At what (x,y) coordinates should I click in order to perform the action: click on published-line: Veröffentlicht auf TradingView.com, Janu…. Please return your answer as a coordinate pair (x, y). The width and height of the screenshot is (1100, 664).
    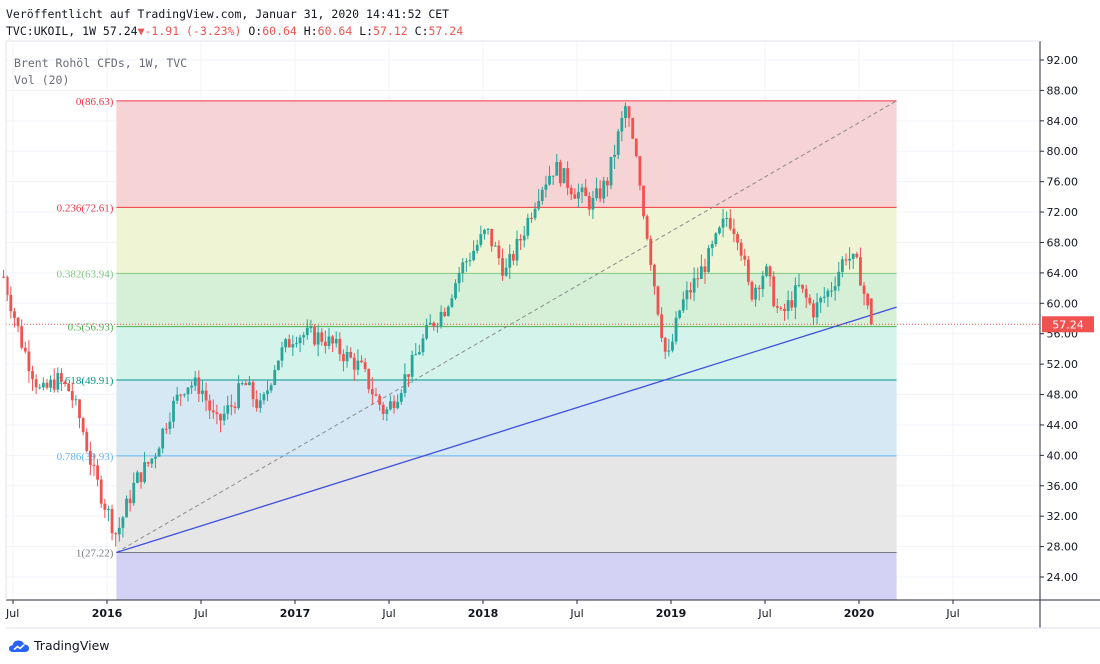
    Looking at the image, I should click on (227, 14).